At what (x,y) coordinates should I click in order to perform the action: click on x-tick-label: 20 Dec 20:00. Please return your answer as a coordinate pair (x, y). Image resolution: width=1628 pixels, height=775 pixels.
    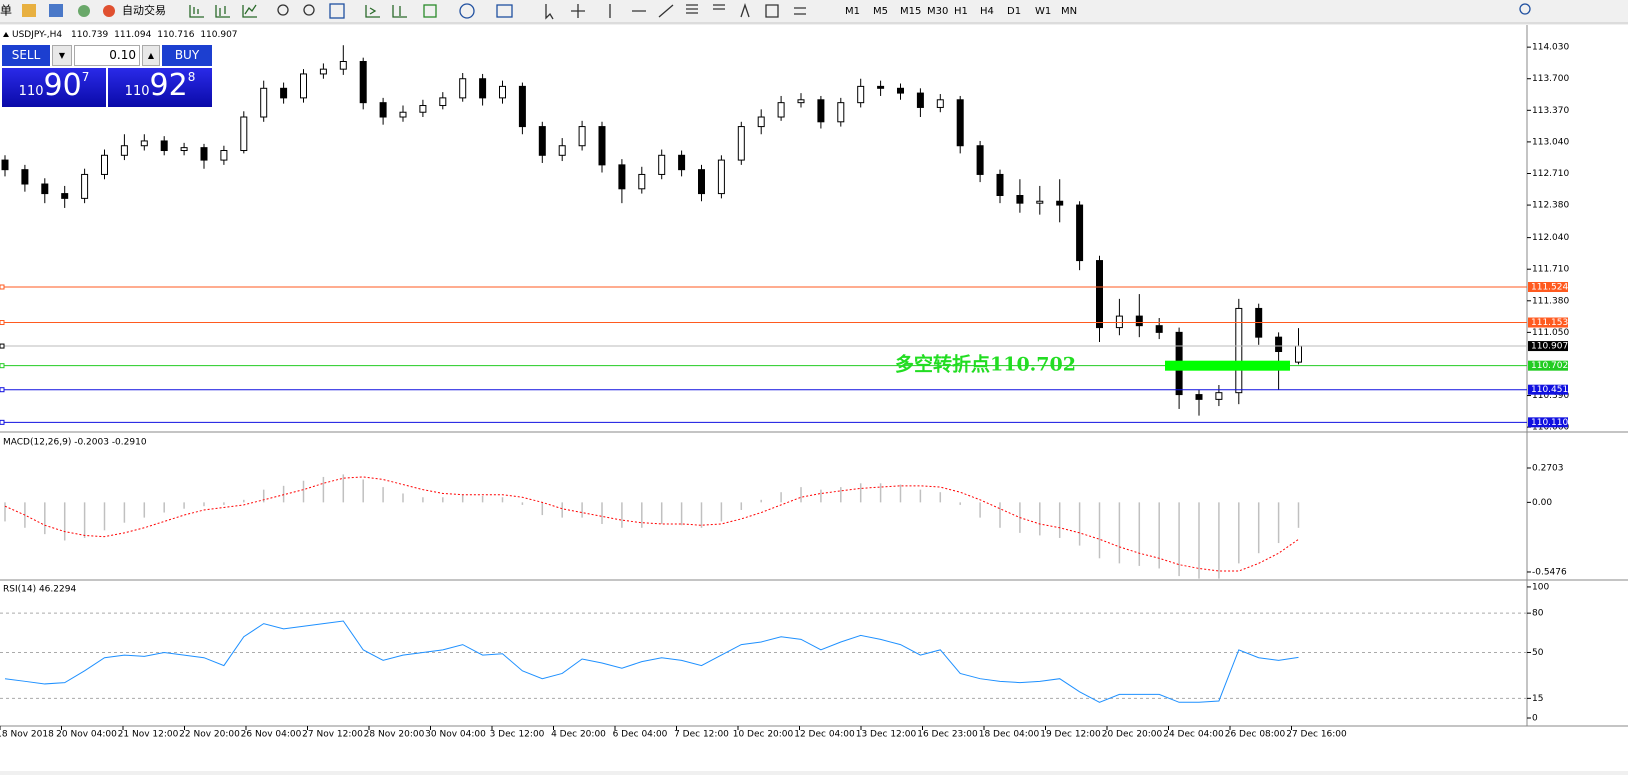
    Looking at the image, I should click on (1132, 735).